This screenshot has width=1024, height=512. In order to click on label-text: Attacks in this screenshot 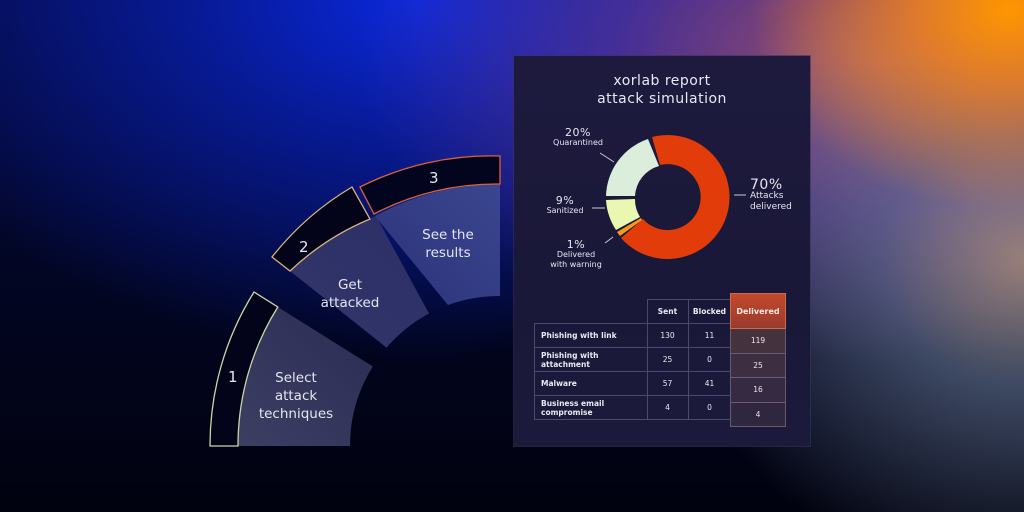, I will do `click(767, 196)`.